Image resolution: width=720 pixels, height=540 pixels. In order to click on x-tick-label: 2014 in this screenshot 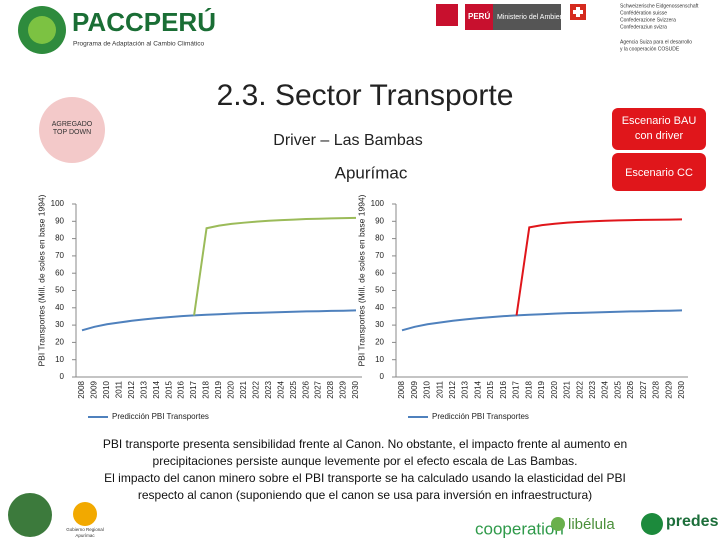, I will do `click(477, 389)`.